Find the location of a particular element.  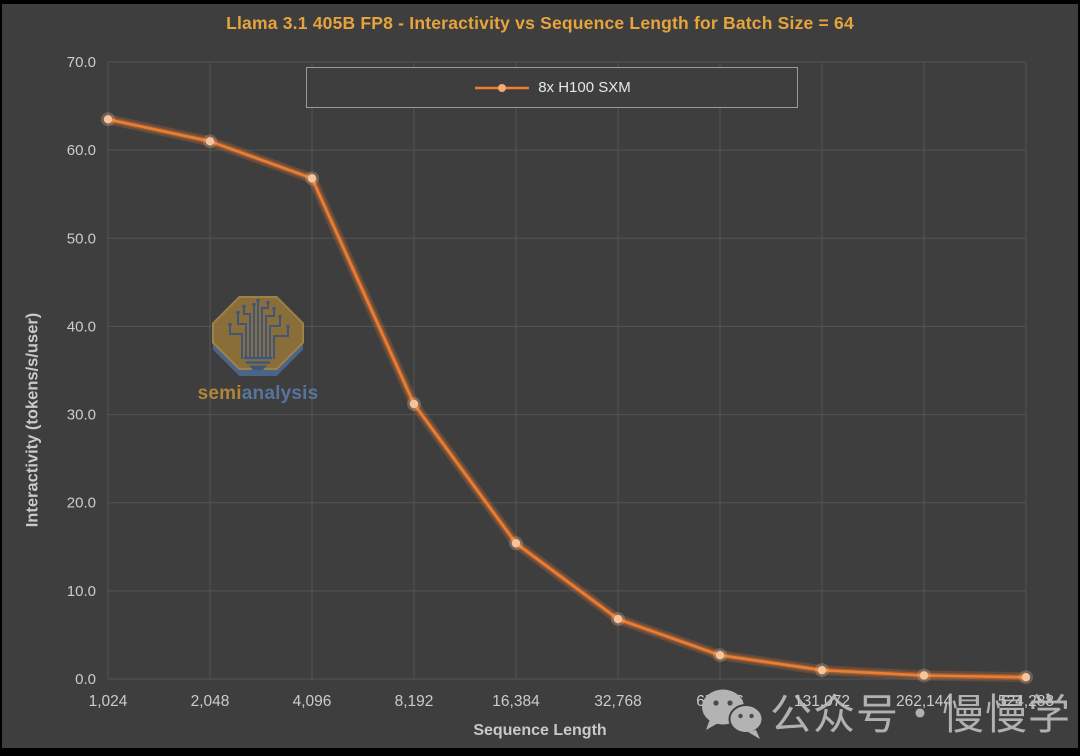

y-tick-label: 70.0 is located at coordinates (81, 62).